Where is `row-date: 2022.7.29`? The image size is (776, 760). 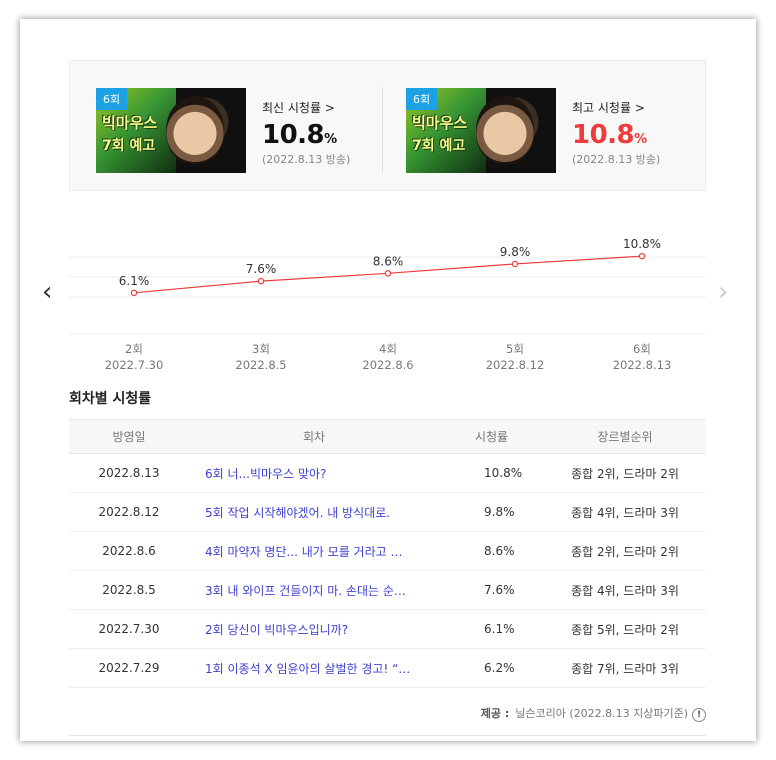 row-date: 2022.7.29 is located at coordinates (129, 668).